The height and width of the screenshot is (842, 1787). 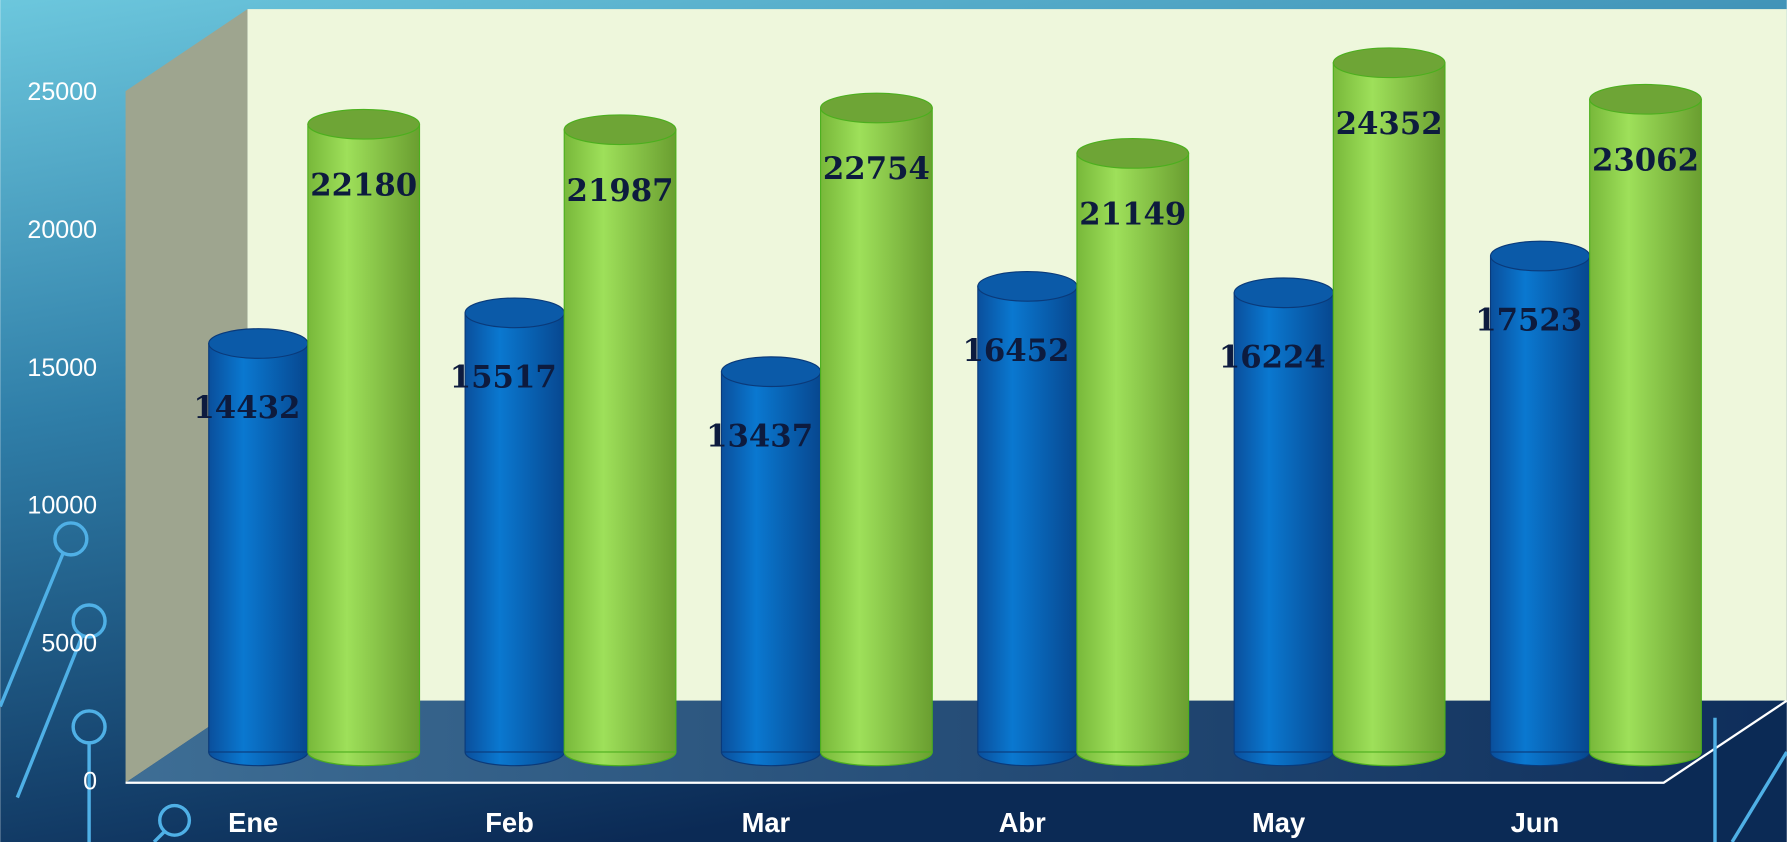 What do you see at coordinates (956, 741) in the screenshot?
I see `floor-edge` at bounding box center [956, 741].